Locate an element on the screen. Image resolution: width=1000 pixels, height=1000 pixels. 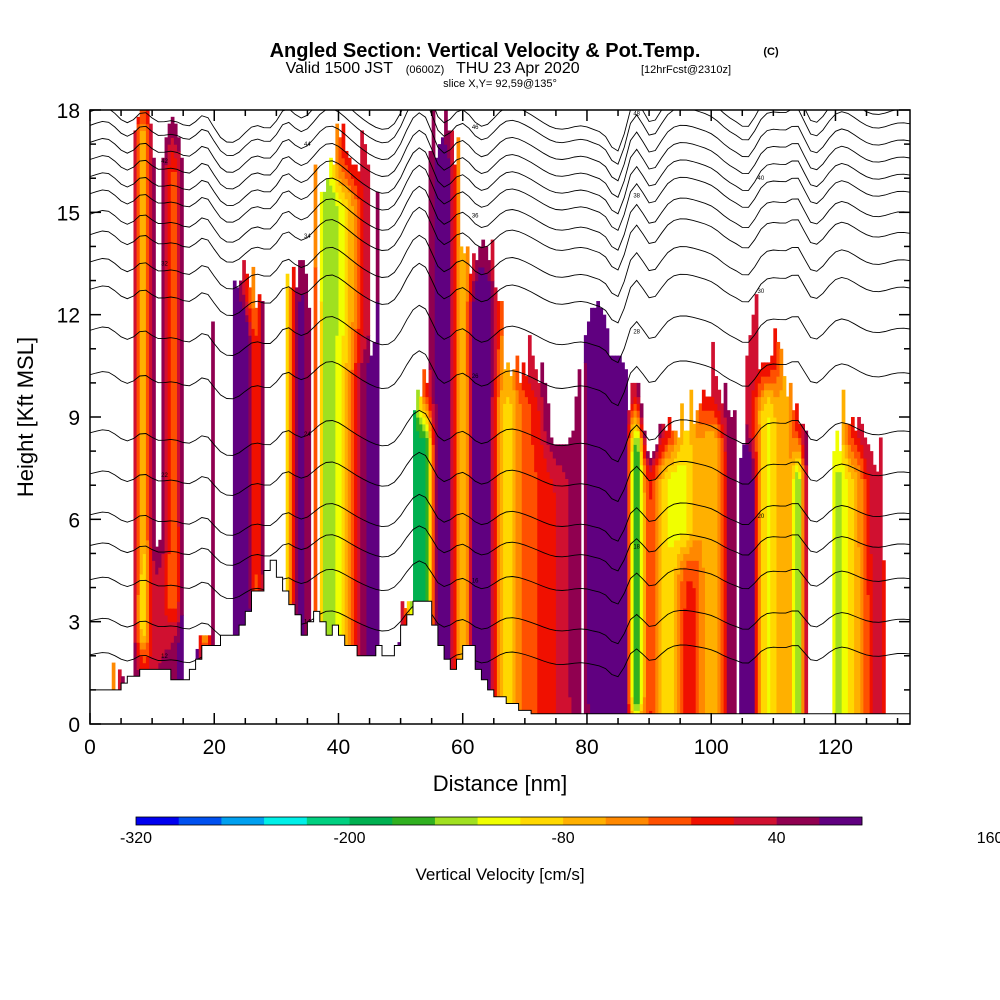
isentrope-label: 42 is located at coordinates (164, 162).